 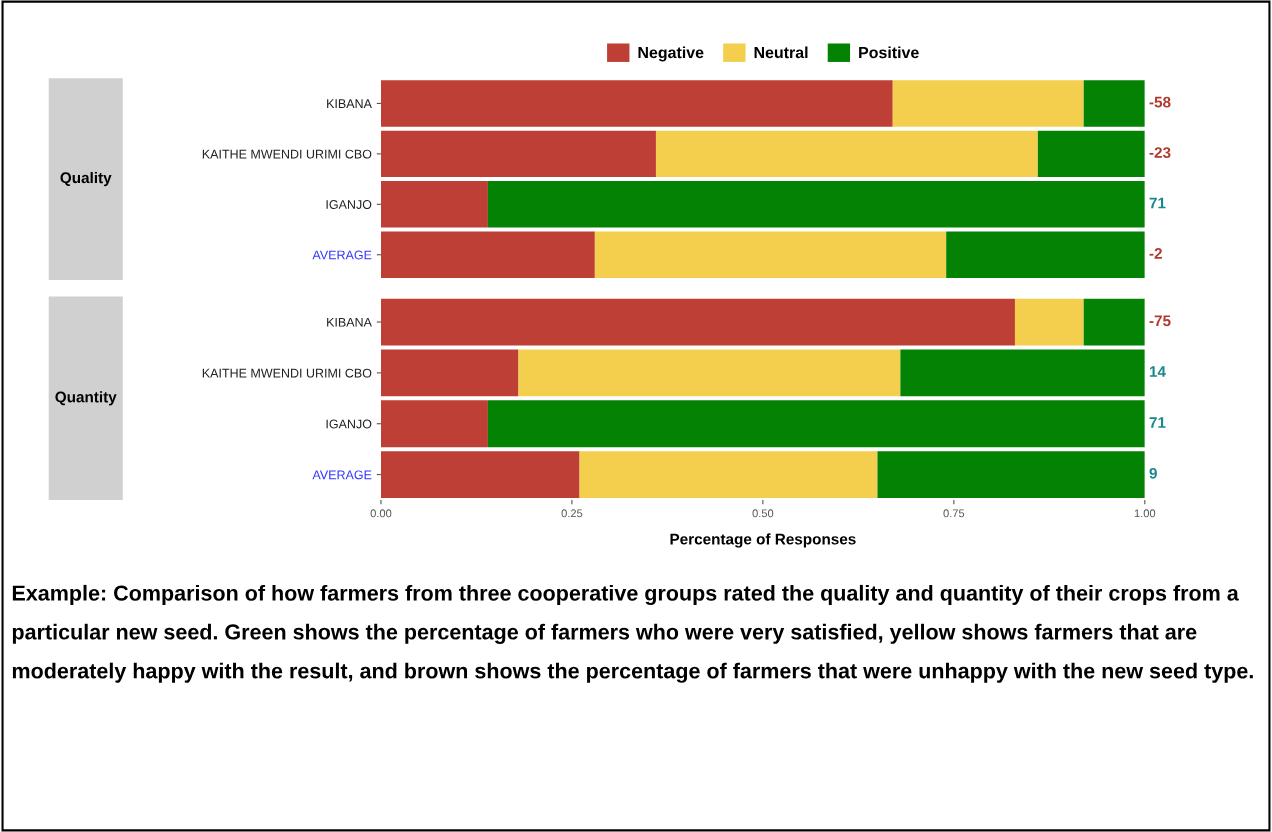 I want to click on x-tick-label: 0.25, so click(x=572, y=513).